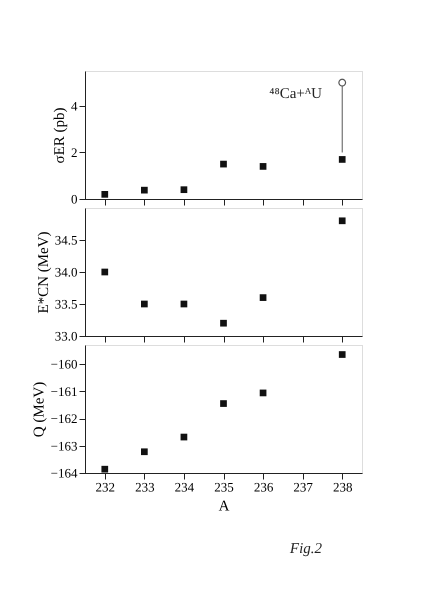 This screenshot has width=434, height=600. I want to click on y-axis-title: E*CN (MeV), so click(44, 272).